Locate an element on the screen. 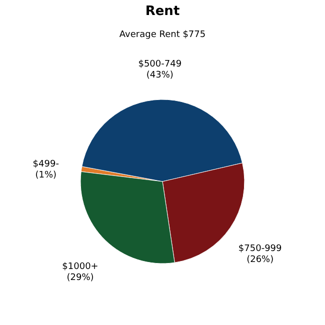 This screenshot has width=325, height=325. slice-label: $750-999 is located at coordinates (260, 249).